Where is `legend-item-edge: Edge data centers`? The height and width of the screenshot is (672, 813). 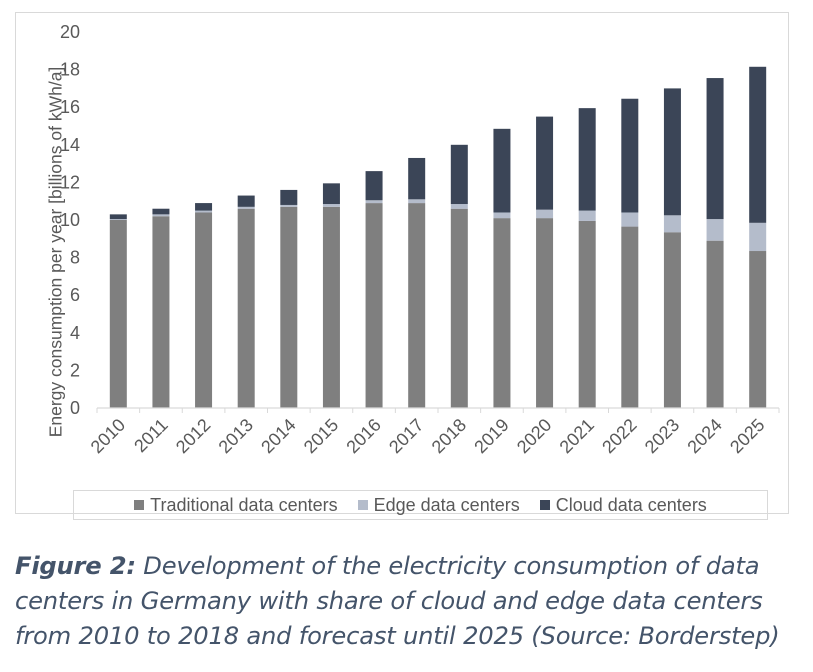
legend-item-edge: Edge data centers is located at coordinates (438, 505).